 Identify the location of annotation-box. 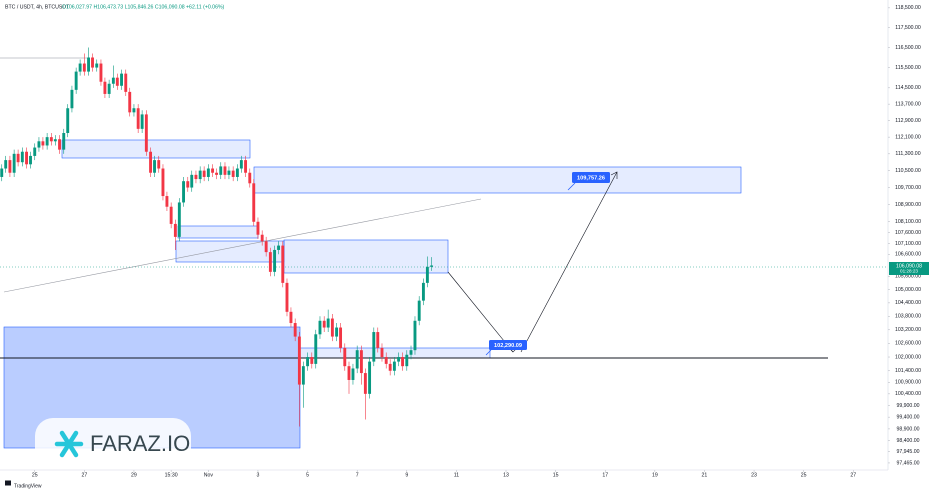
(508, 345).